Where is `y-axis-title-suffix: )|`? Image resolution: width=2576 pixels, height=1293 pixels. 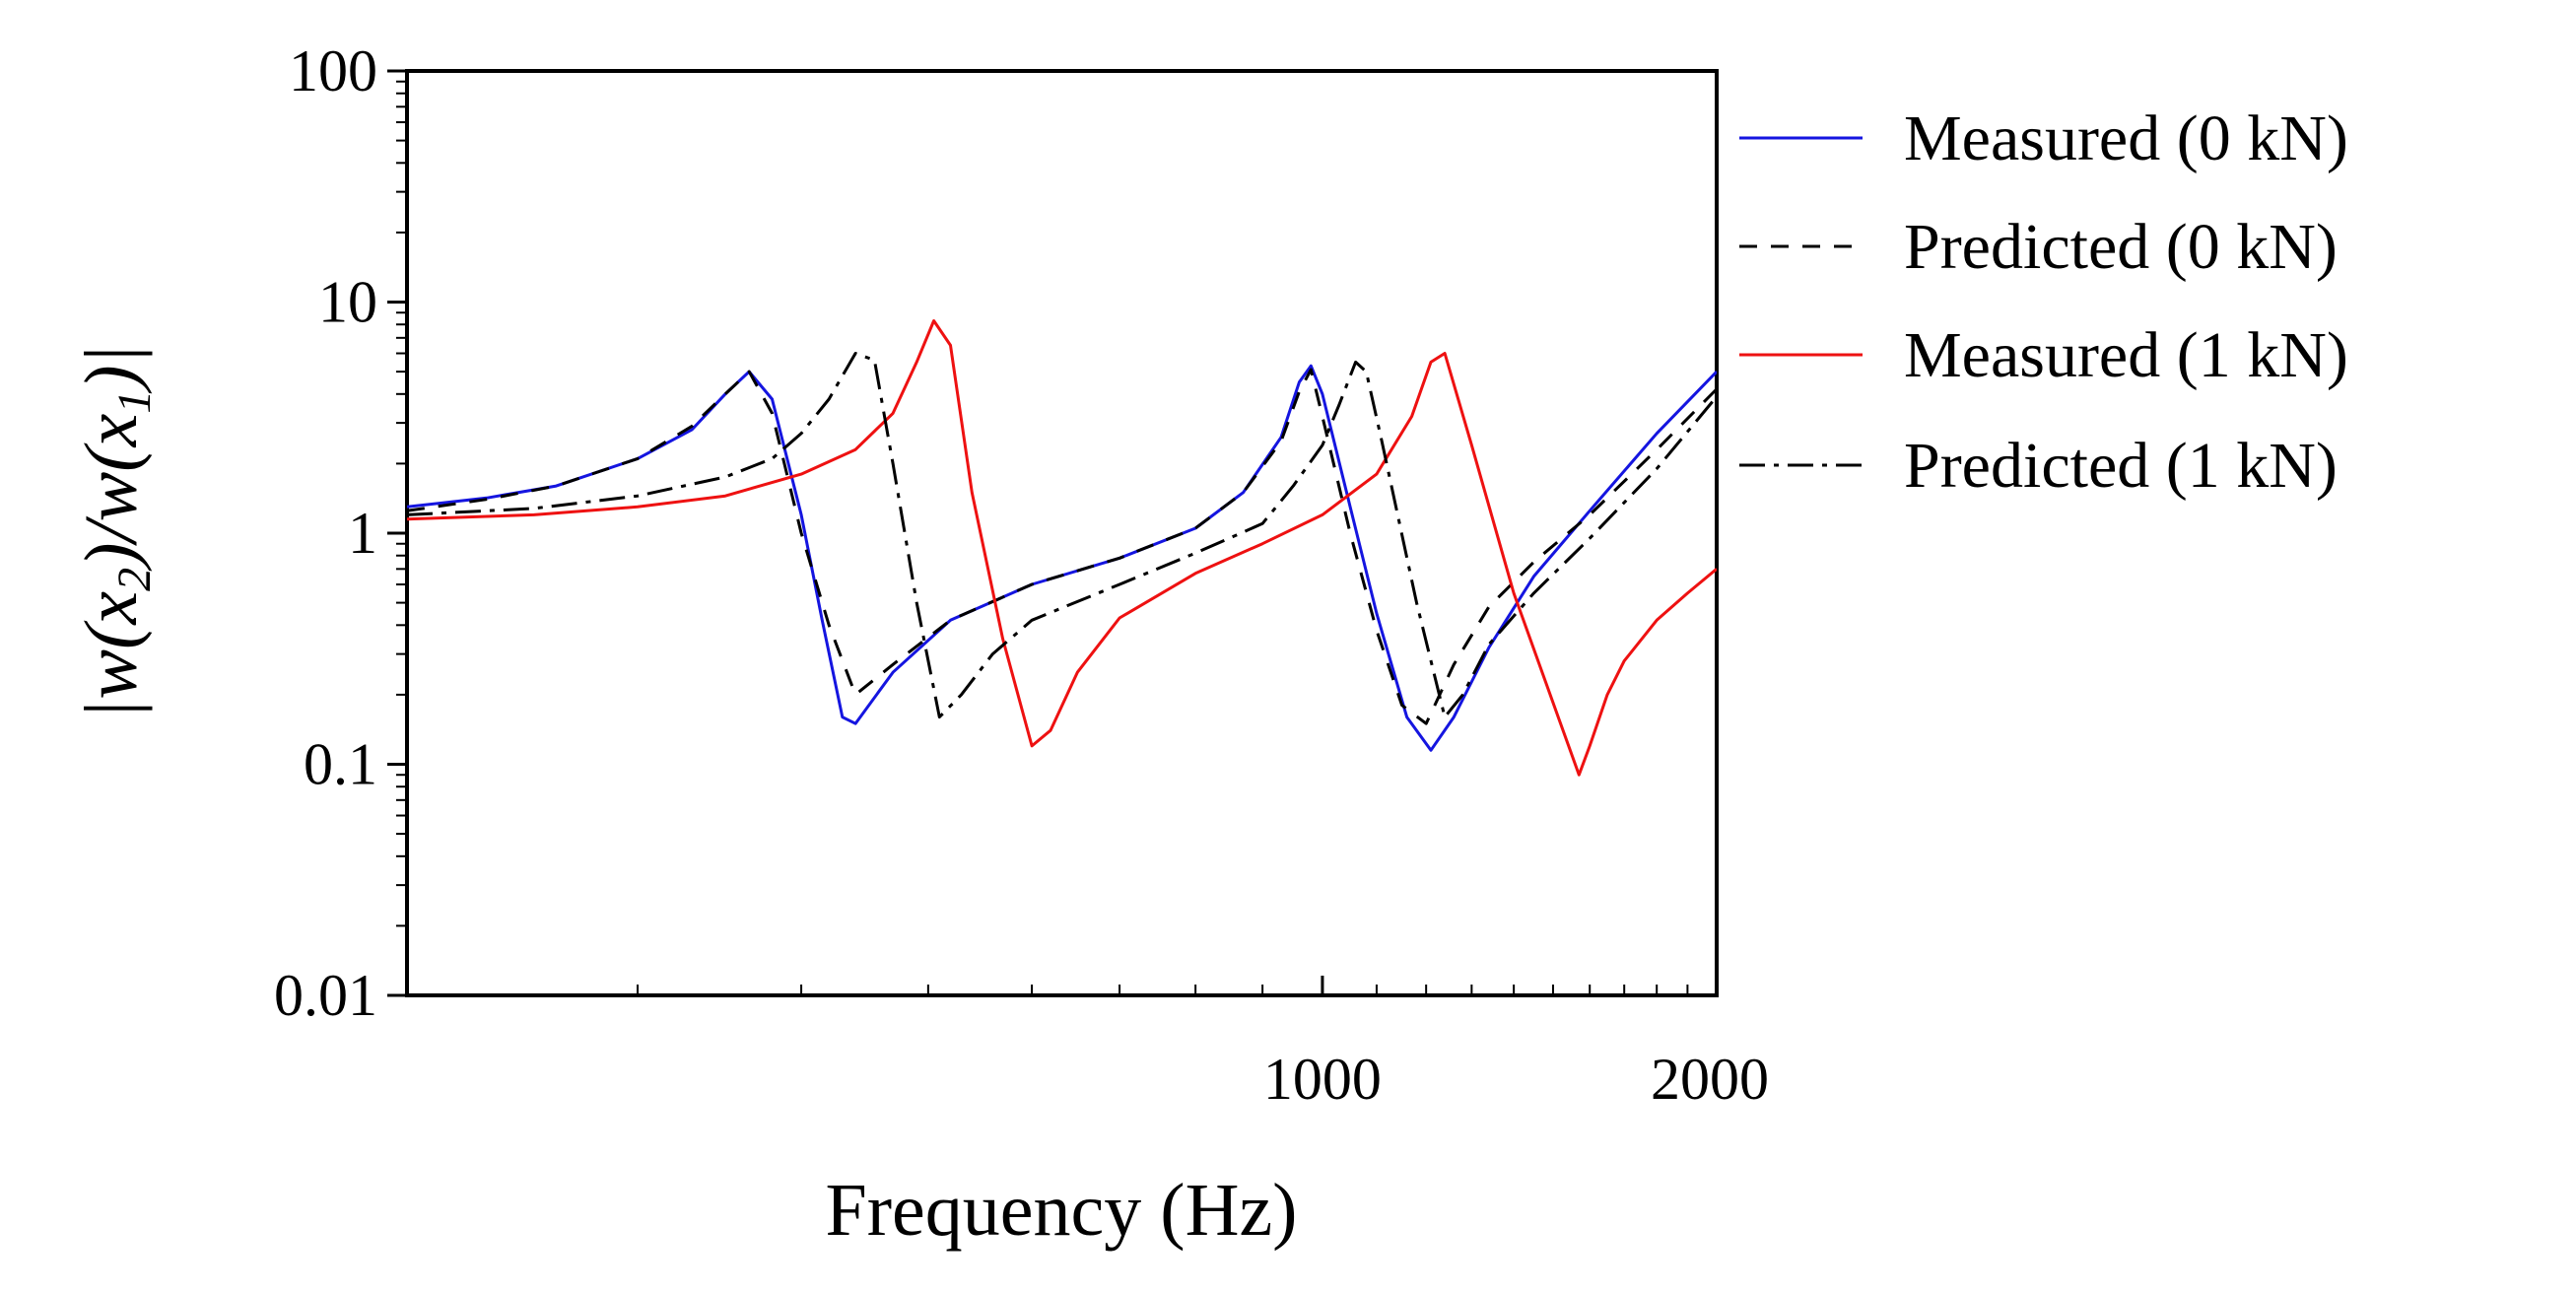
y-axis-title-suffix: )| is located at coordinates (111, 369).